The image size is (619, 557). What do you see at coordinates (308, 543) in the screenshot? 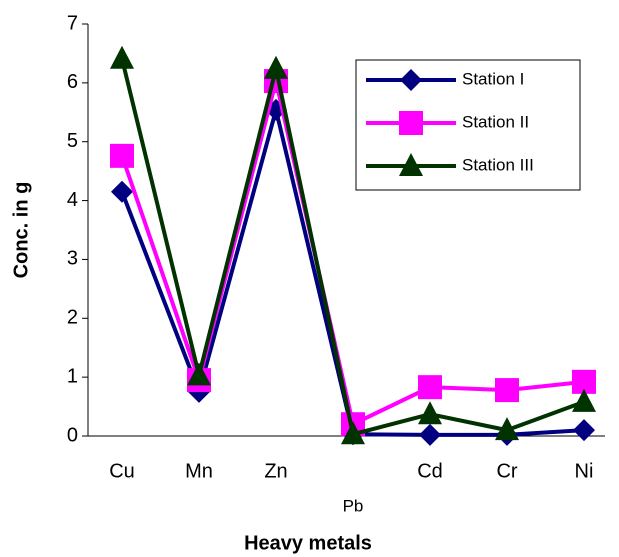
I see `x-axis-title: Heavy metals` at bounding box center [308, 543].